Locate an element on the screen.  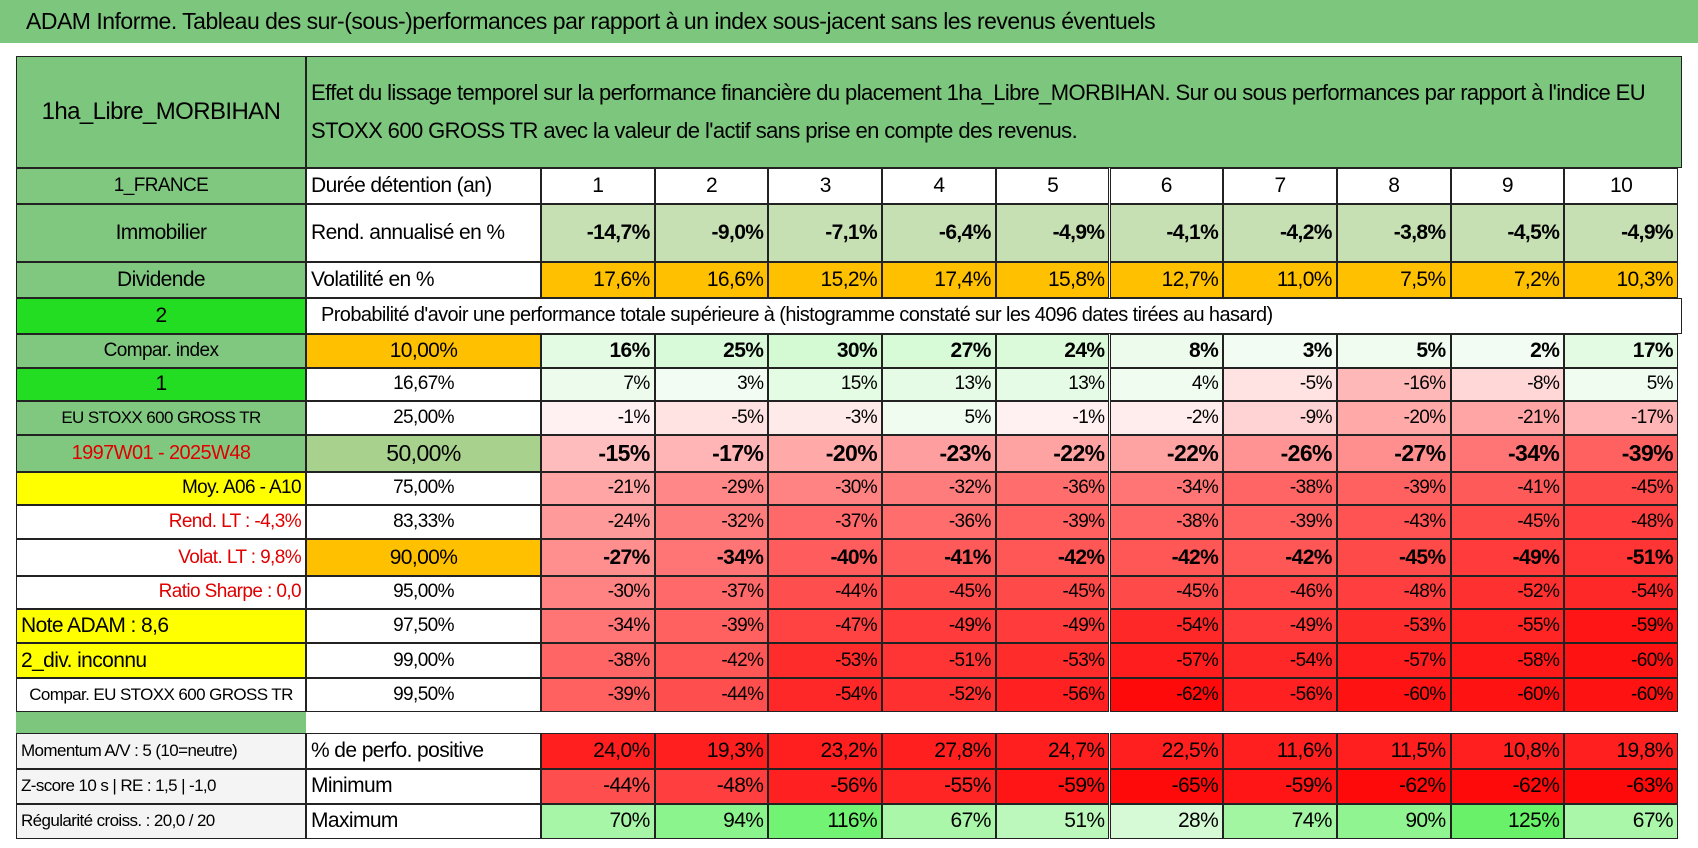
value-cell: 4 is located at coordinates (939, 185).